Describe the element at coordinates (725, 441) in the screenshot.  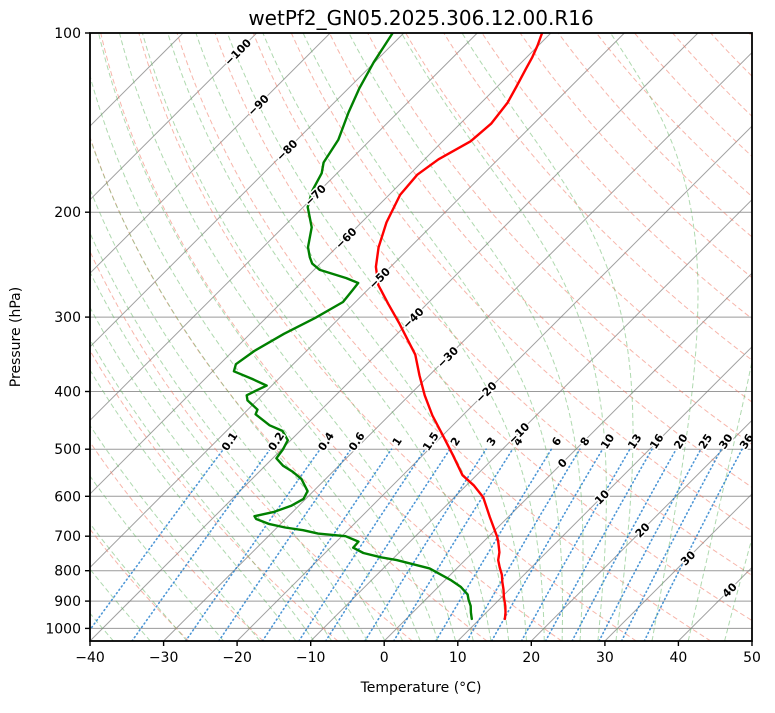
I see `mixing-ratio-label: 30` at that location.